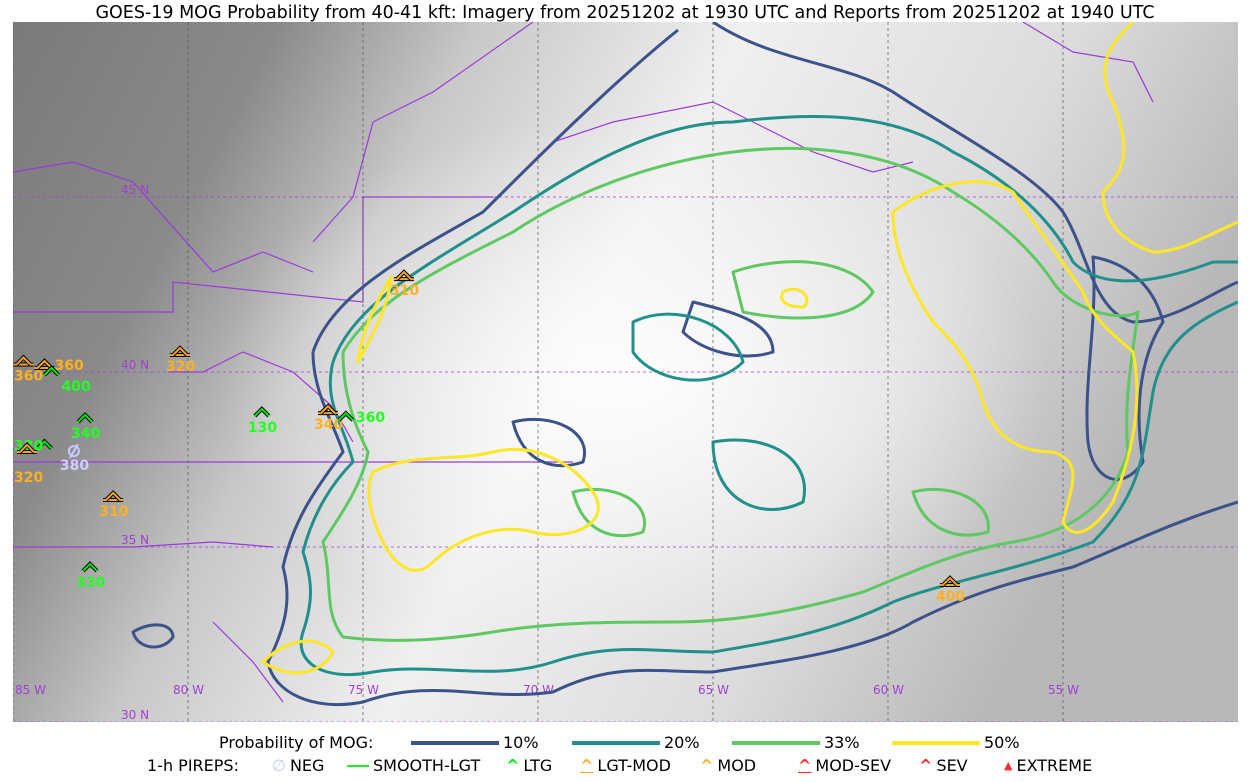 The image size is (1250, 782). I want to click on neg-slashed-circle-icon, so click(73, 451).